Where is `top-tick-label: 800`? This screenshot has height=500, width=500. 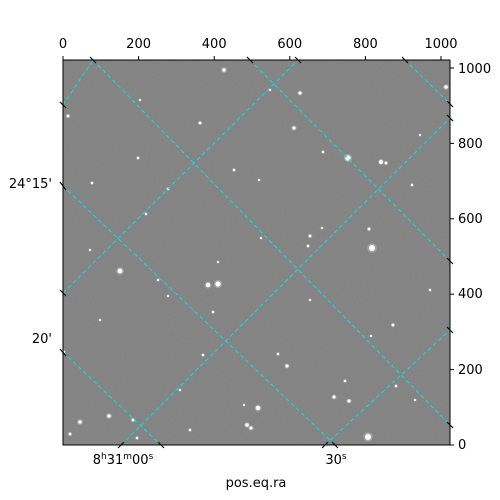
top-tick-label: 800 is located at coordinates (365, 44).